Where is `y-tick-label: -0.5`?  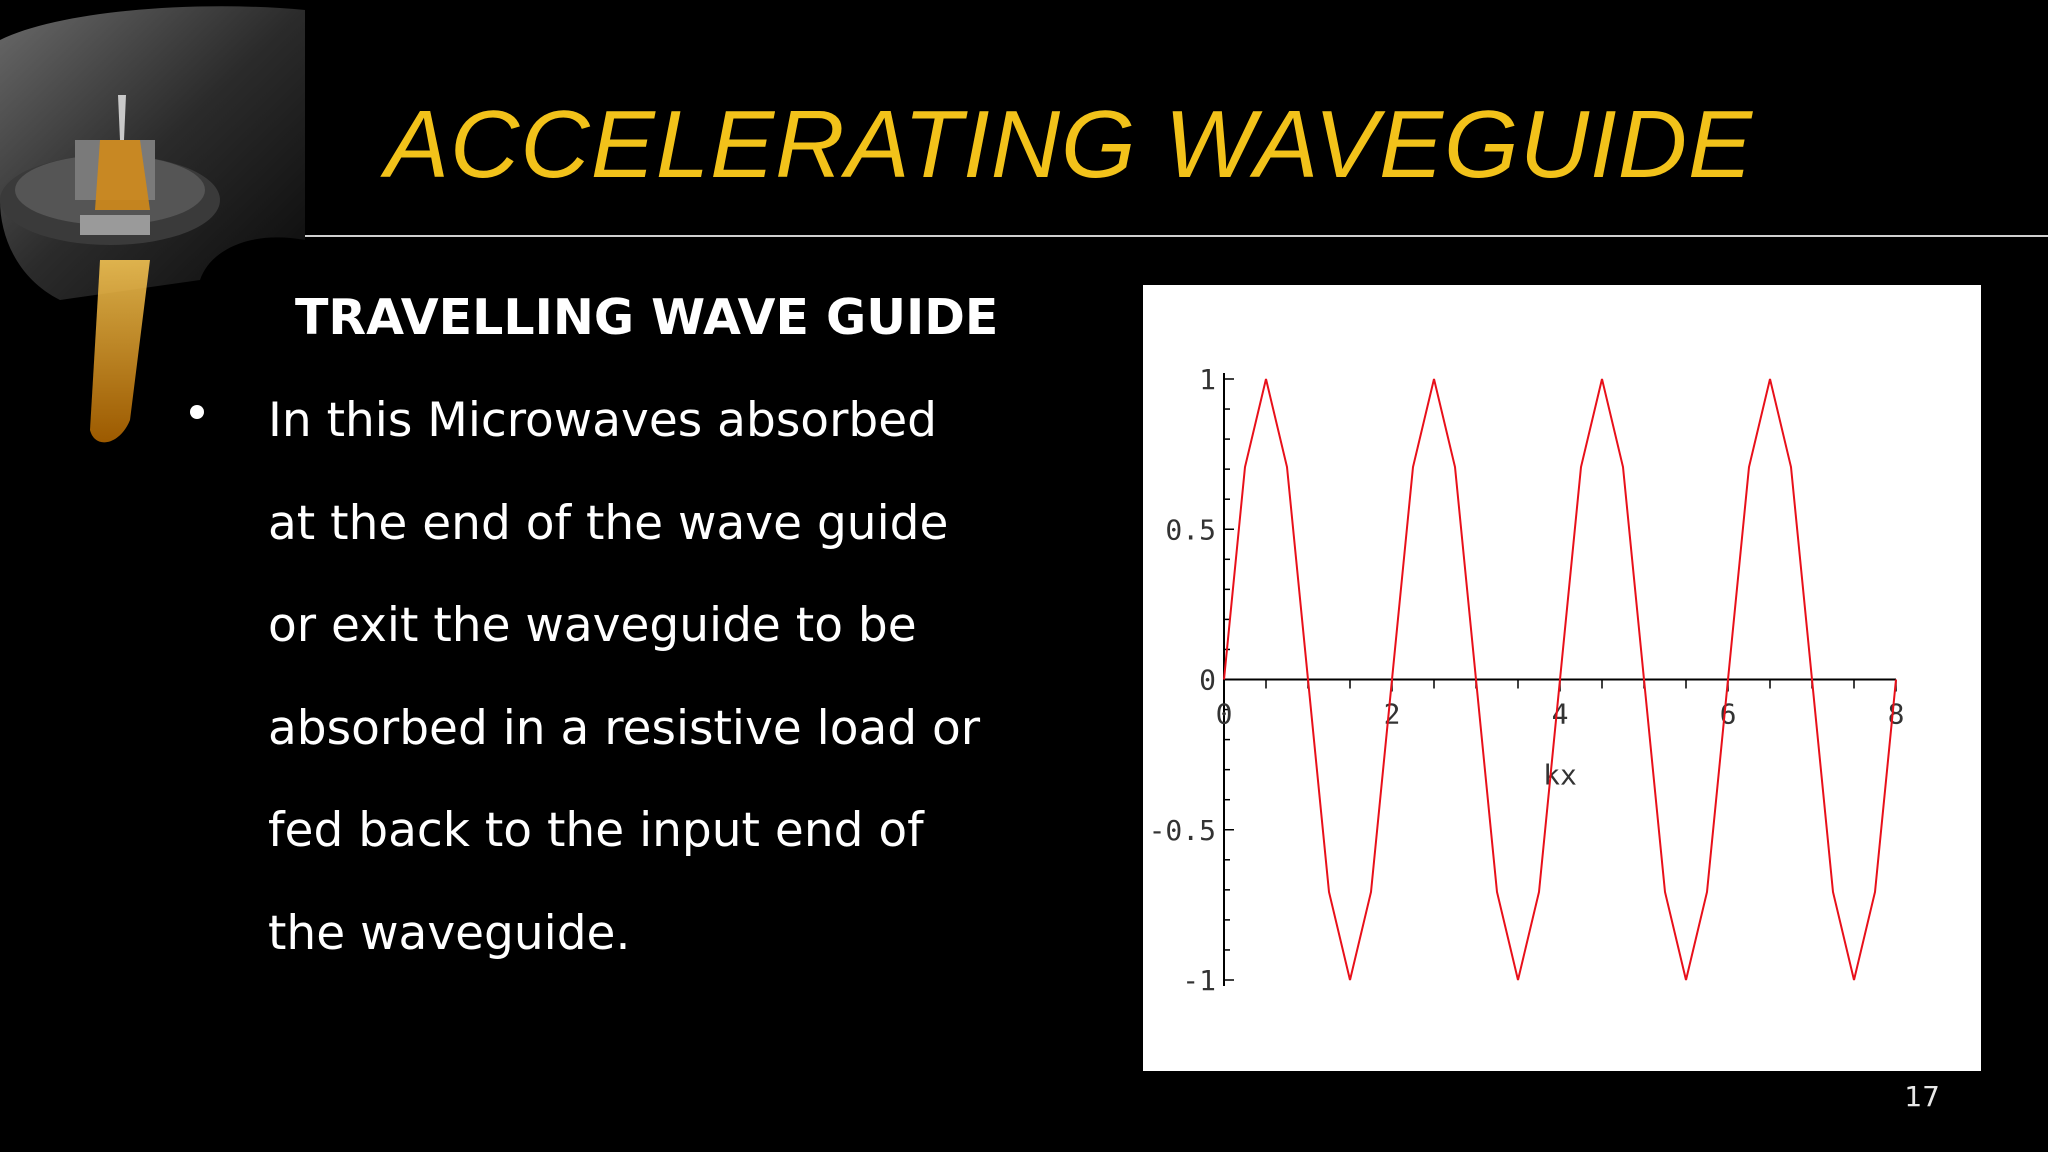 y-tick-label: -0.5 is located at coordinates (1182, 830).